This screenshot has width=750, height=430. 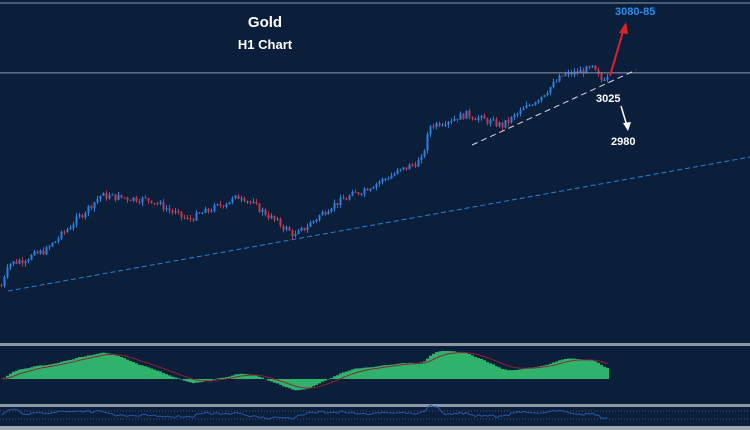 What do you see at coordinates (375, 428) in the screenshot?
I see `time-axis` at bounding box center [375, 428].